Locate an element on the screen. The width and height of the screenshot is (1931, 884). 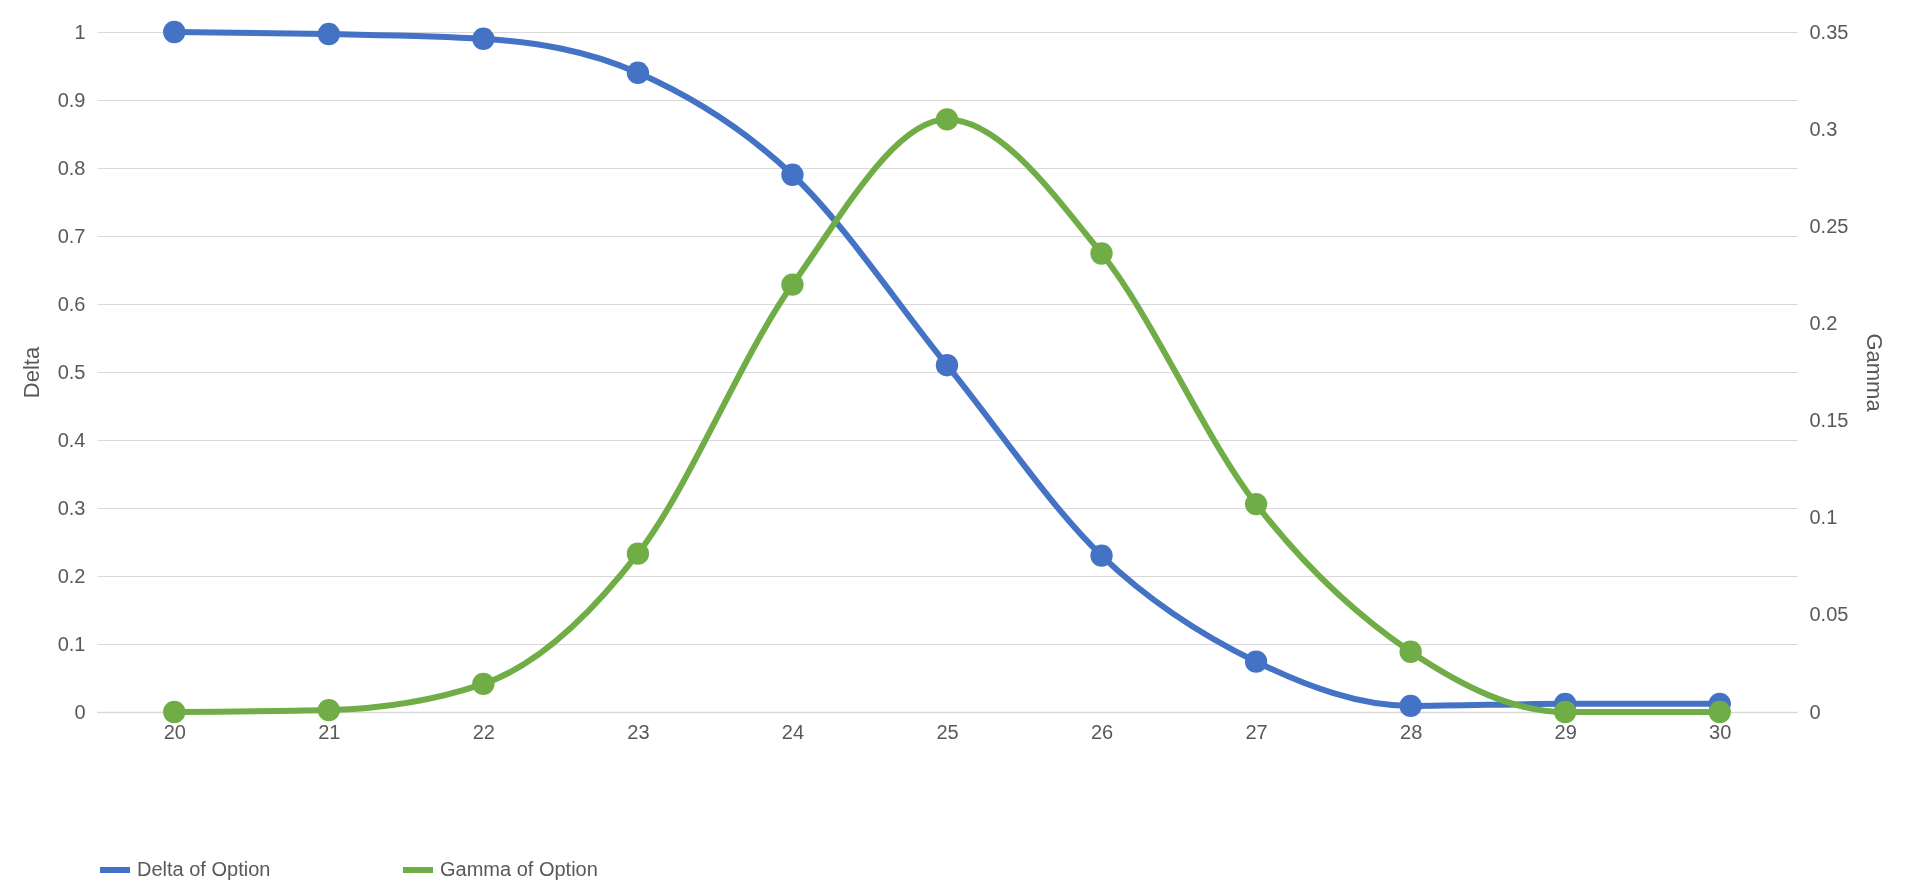
y-tick-label: 0.6 is located at coordinates (71, 303).